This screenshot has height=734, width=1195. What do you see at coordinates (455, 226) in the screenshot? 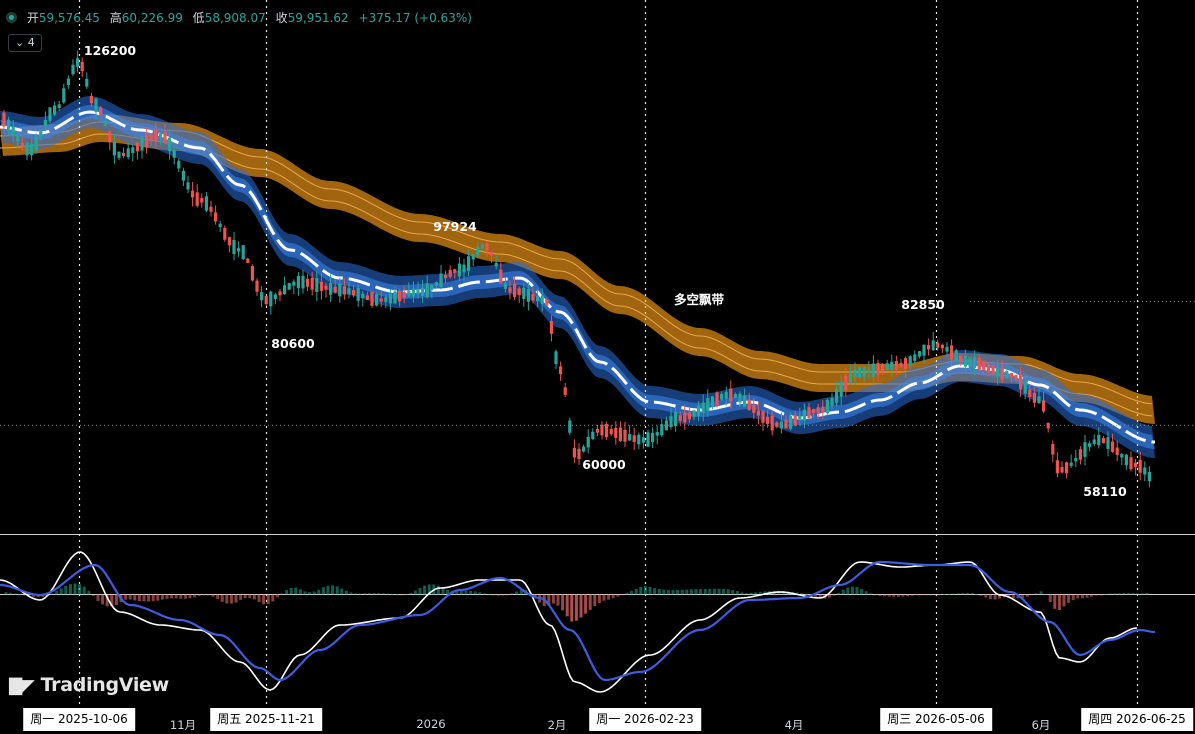
I see `price-annotation-label: 97924` at bounding box center [455, 226].